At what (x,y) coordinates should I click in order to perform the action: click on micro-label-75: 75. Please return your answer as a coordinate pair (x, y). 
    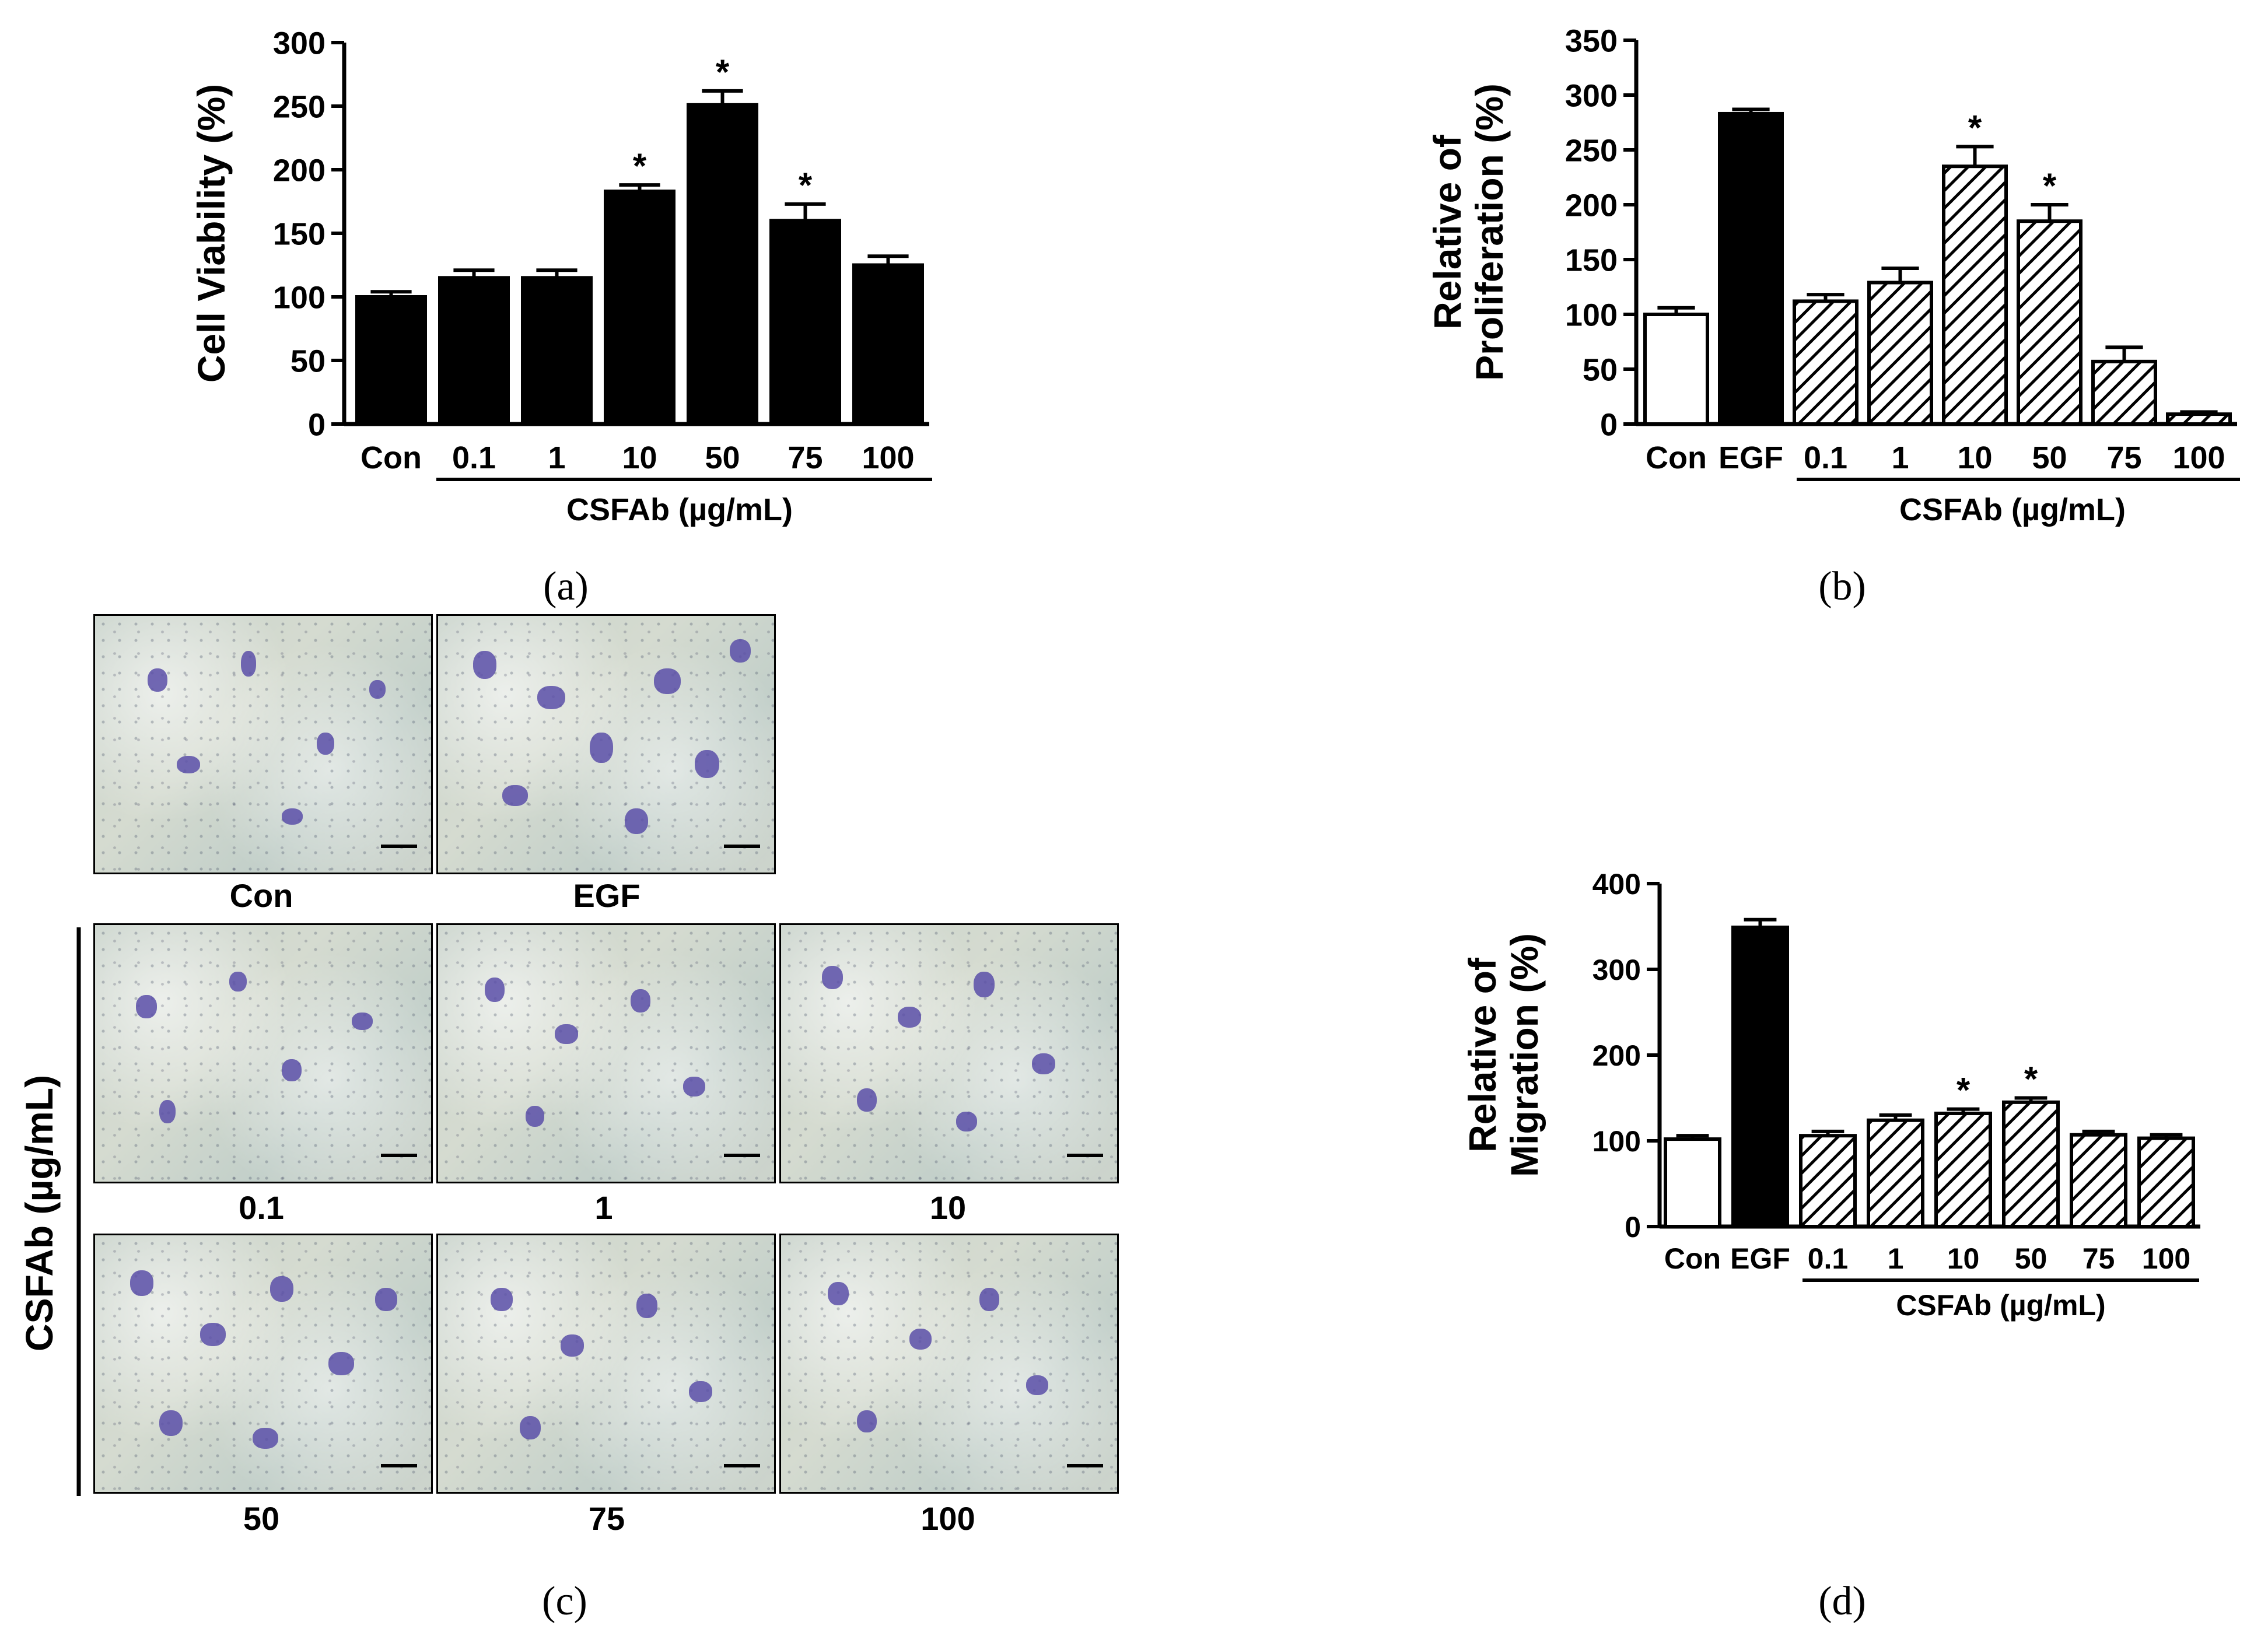
    Looking at the image, I should click on (607, 1518).